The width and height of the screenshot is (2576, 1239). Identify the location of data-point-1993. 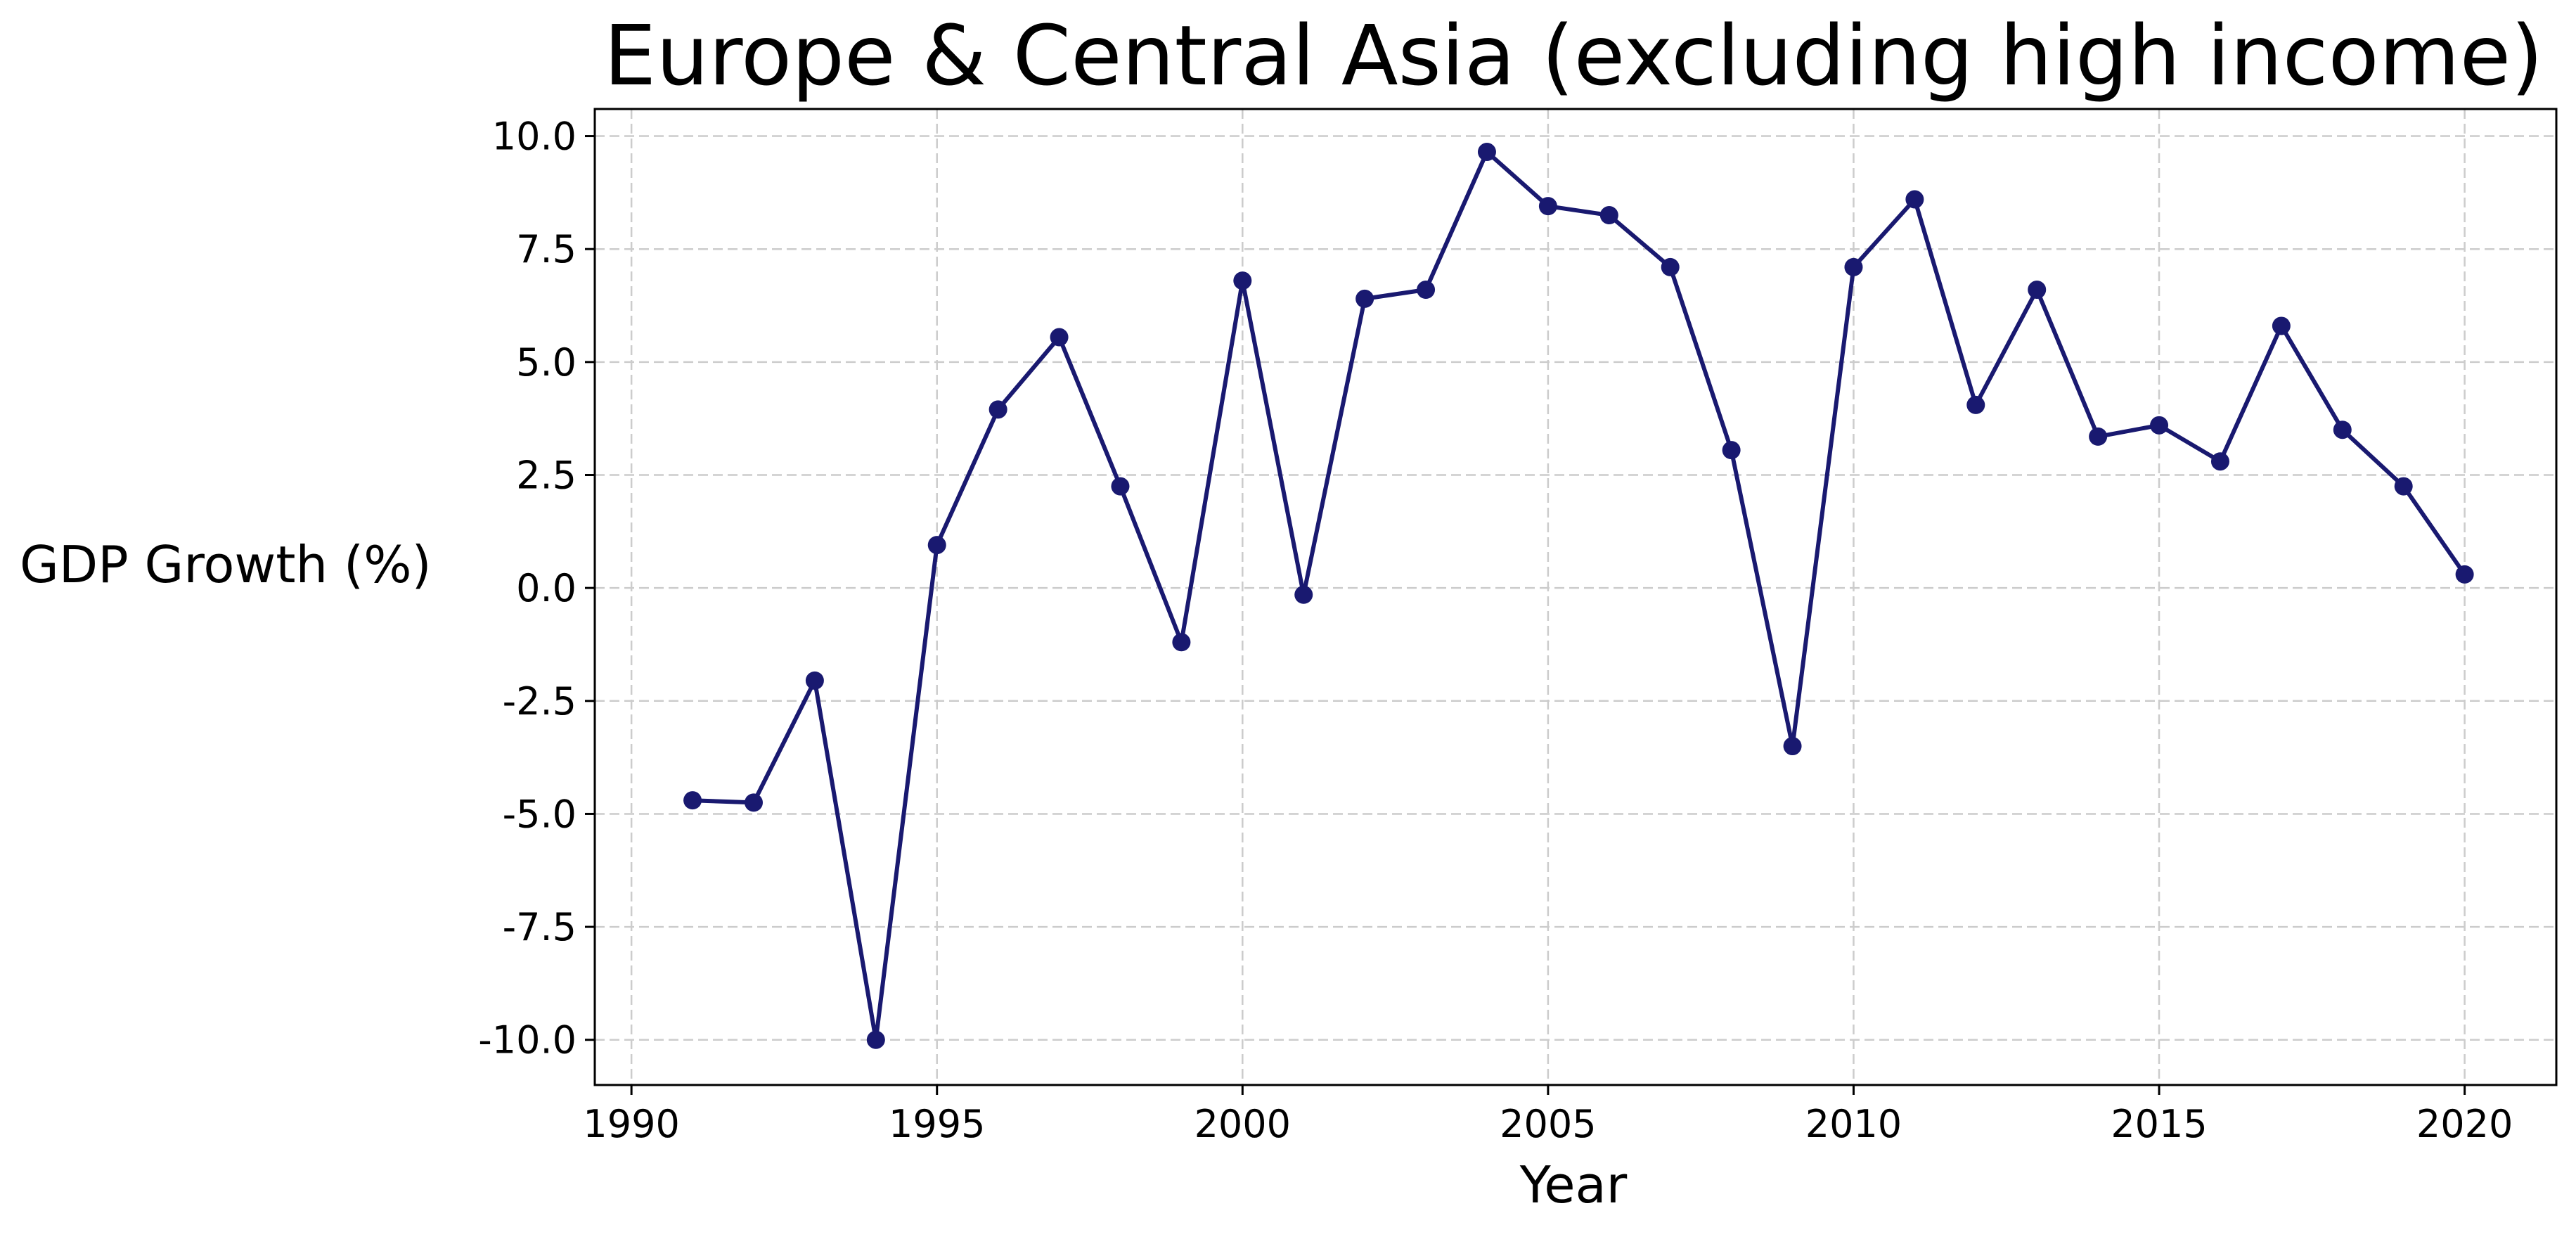
(814, 680).